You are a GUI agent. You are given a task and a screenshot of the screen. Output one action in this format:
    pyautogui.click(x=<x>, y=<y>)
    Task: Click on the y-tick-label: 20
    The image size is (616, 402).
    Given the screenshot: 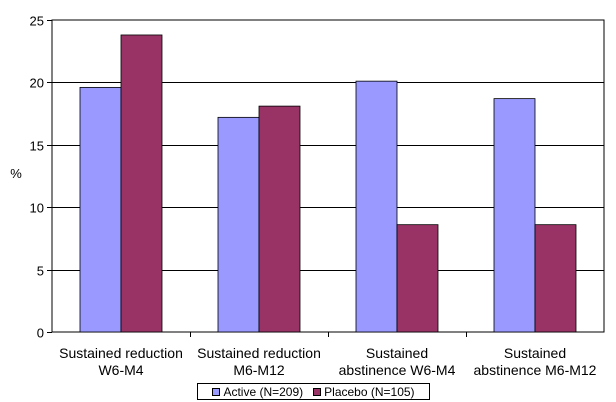 What is the action you would take?
    pyautogui.click(x=37, y=83)
    